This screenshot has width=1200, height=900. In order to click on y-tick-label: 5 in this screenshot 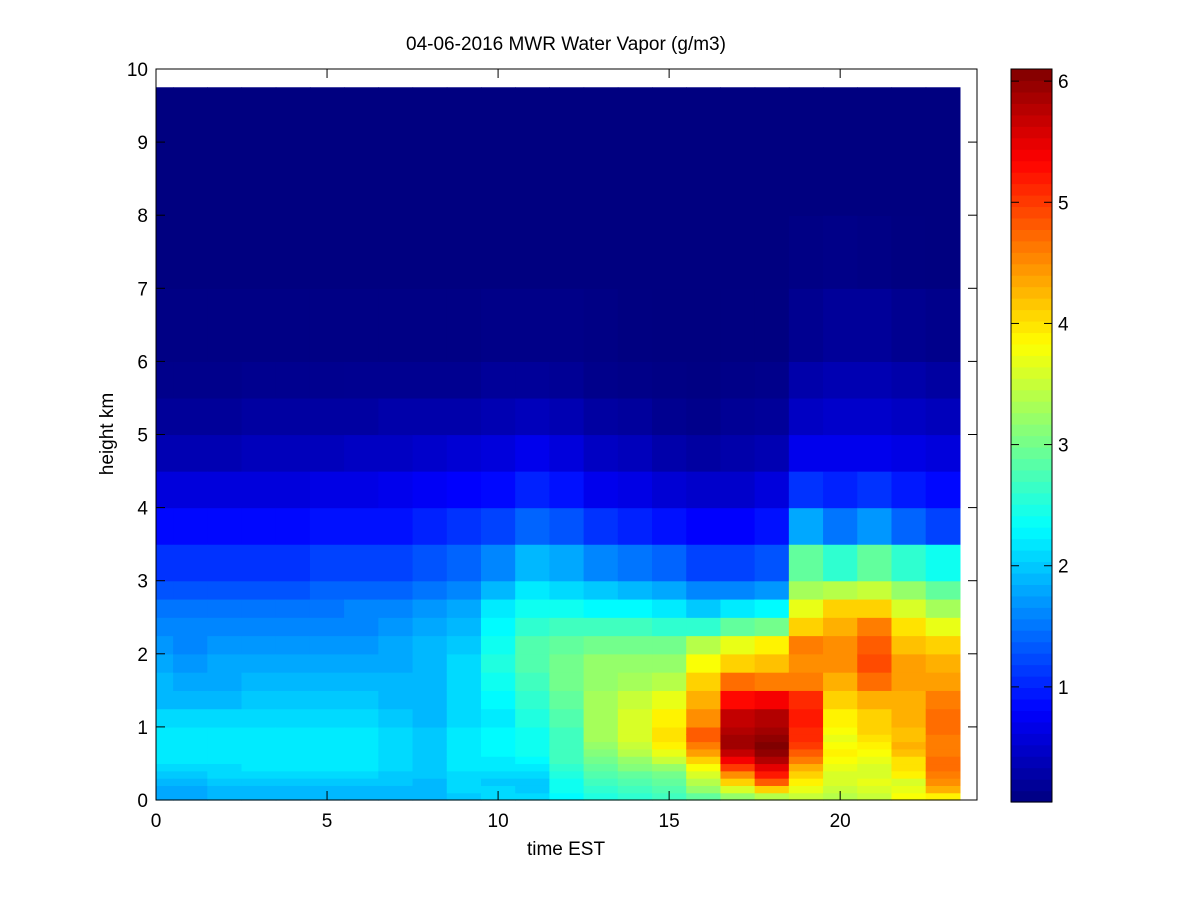, I will do `click(142, 436)`.